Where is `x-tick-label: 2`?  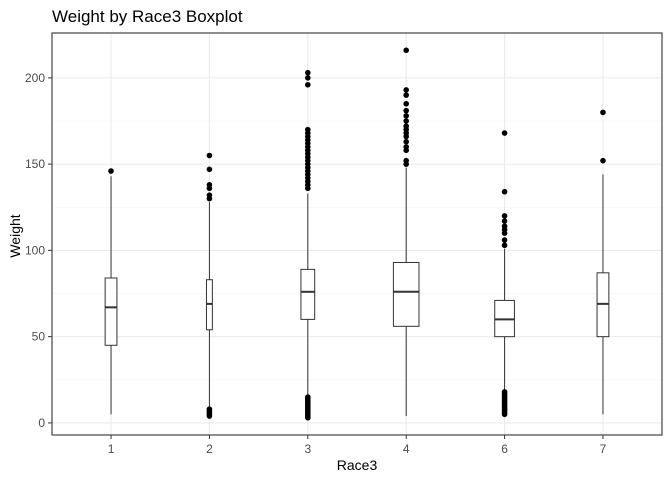 x-tick-label: 2 is located at coordinates (209, 449).